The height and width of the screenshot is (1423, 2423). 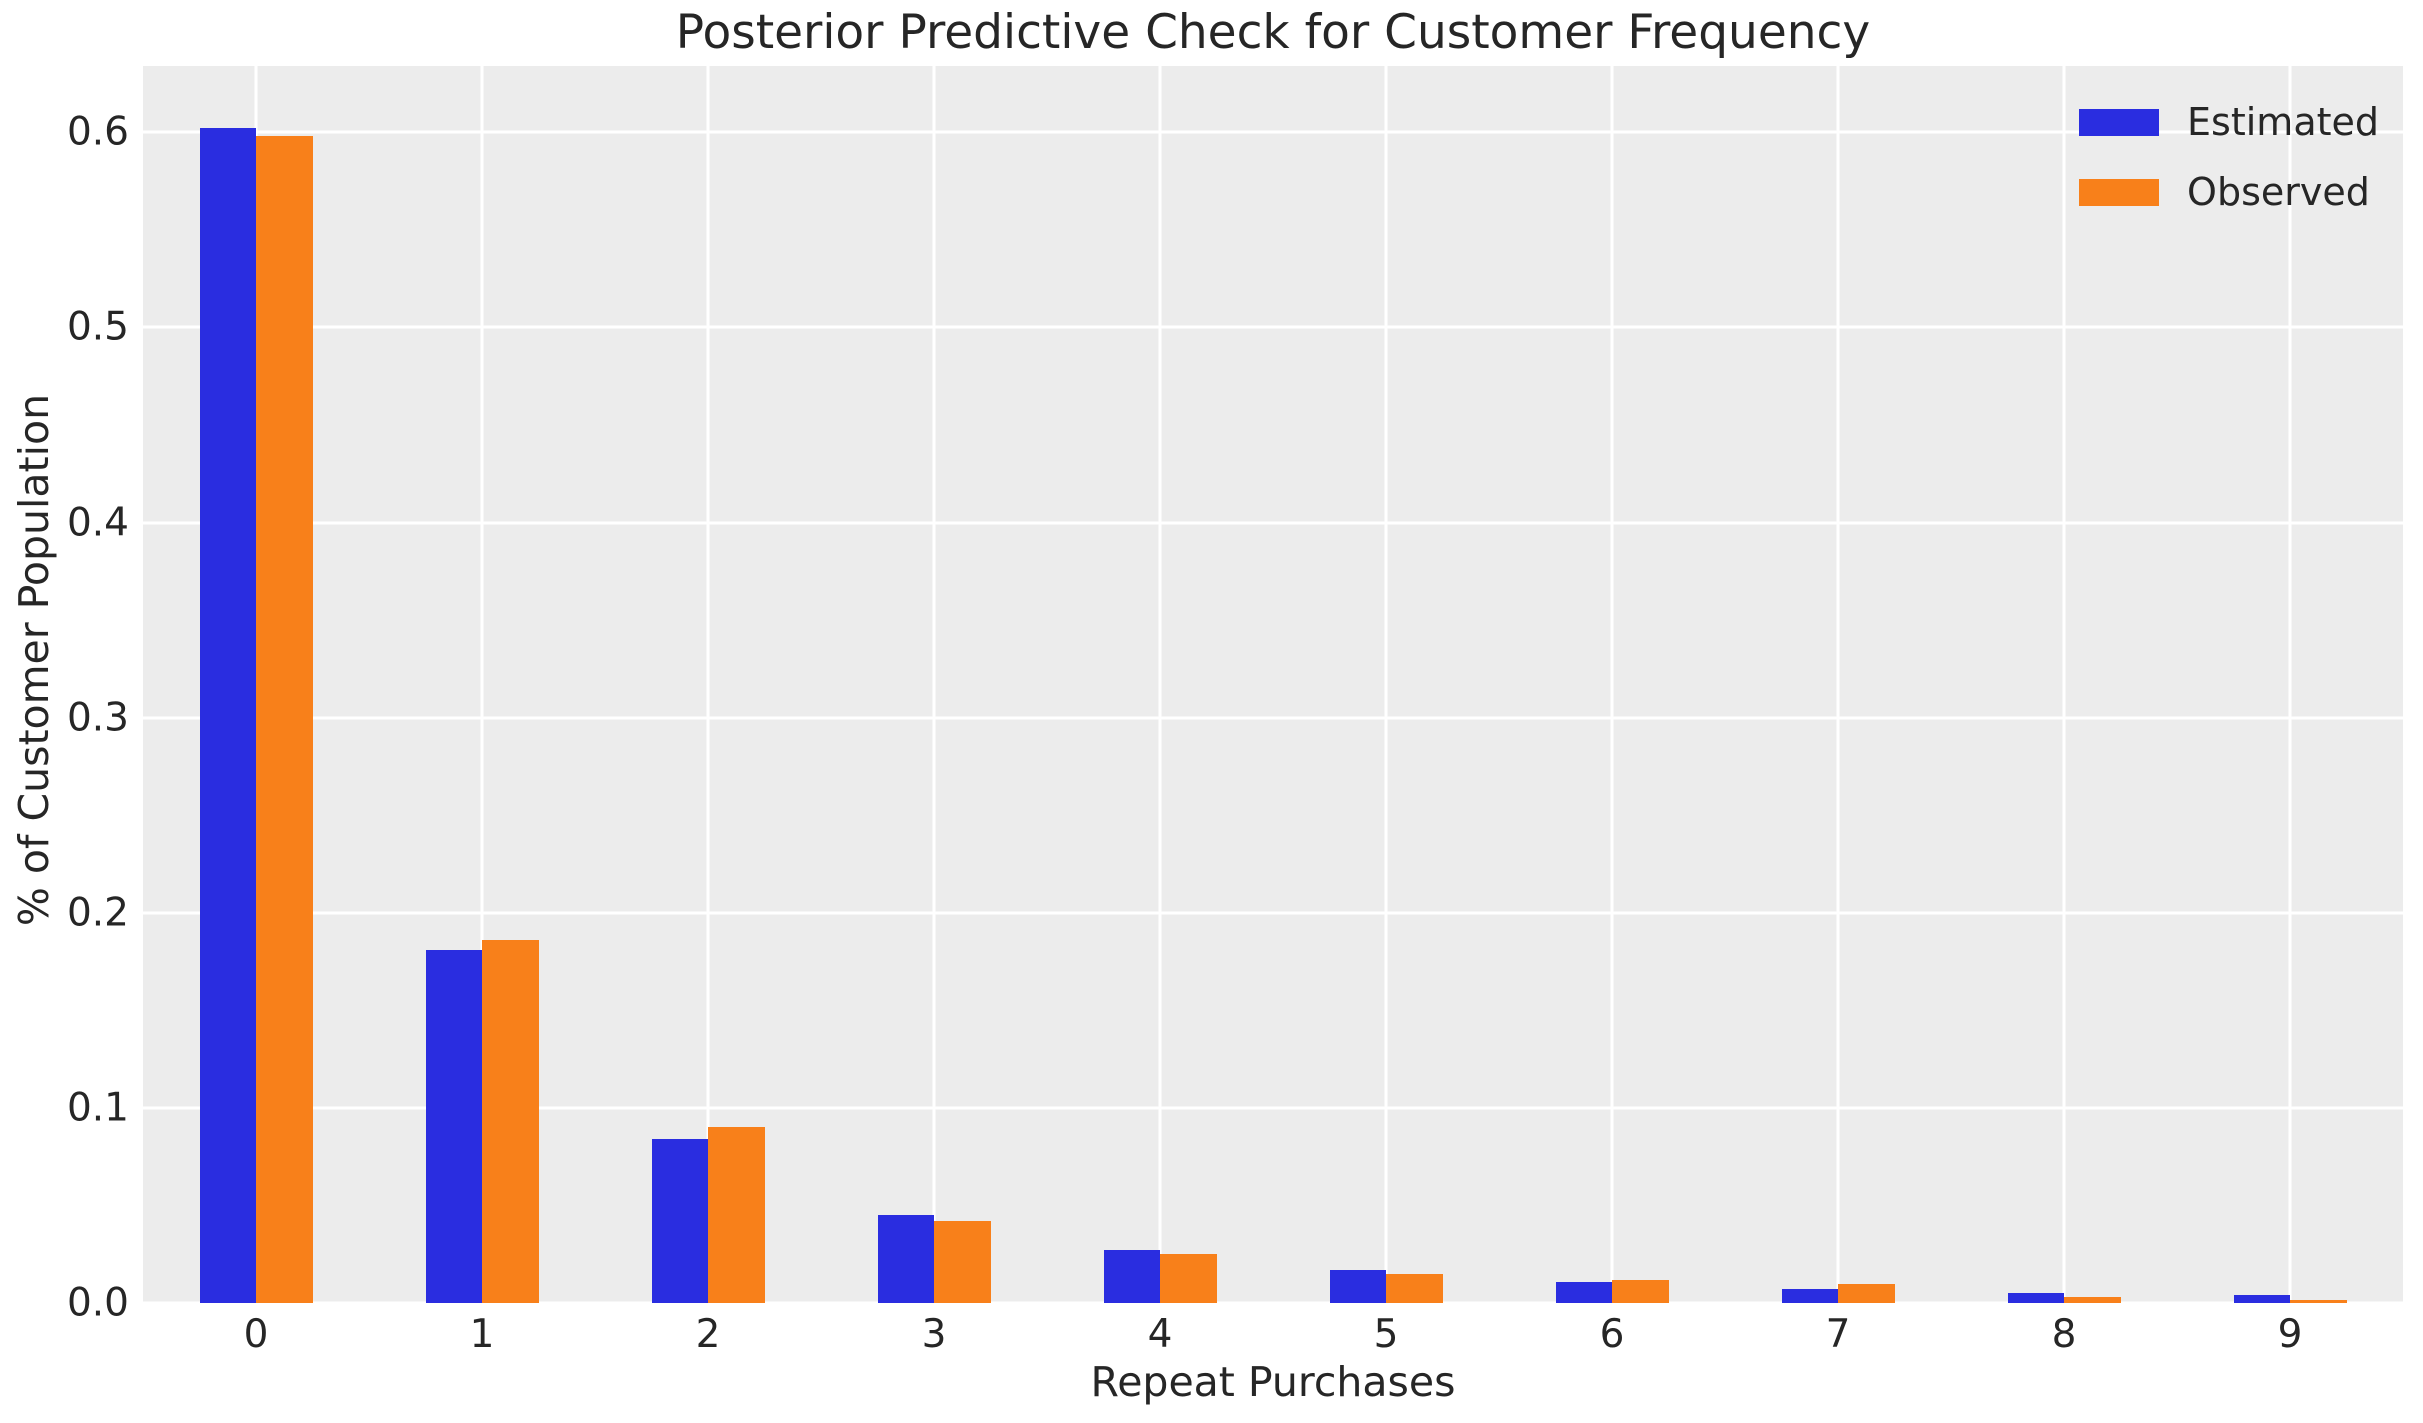 I want to click on x-tick-5: 5, so click(x=1386, y=1334).